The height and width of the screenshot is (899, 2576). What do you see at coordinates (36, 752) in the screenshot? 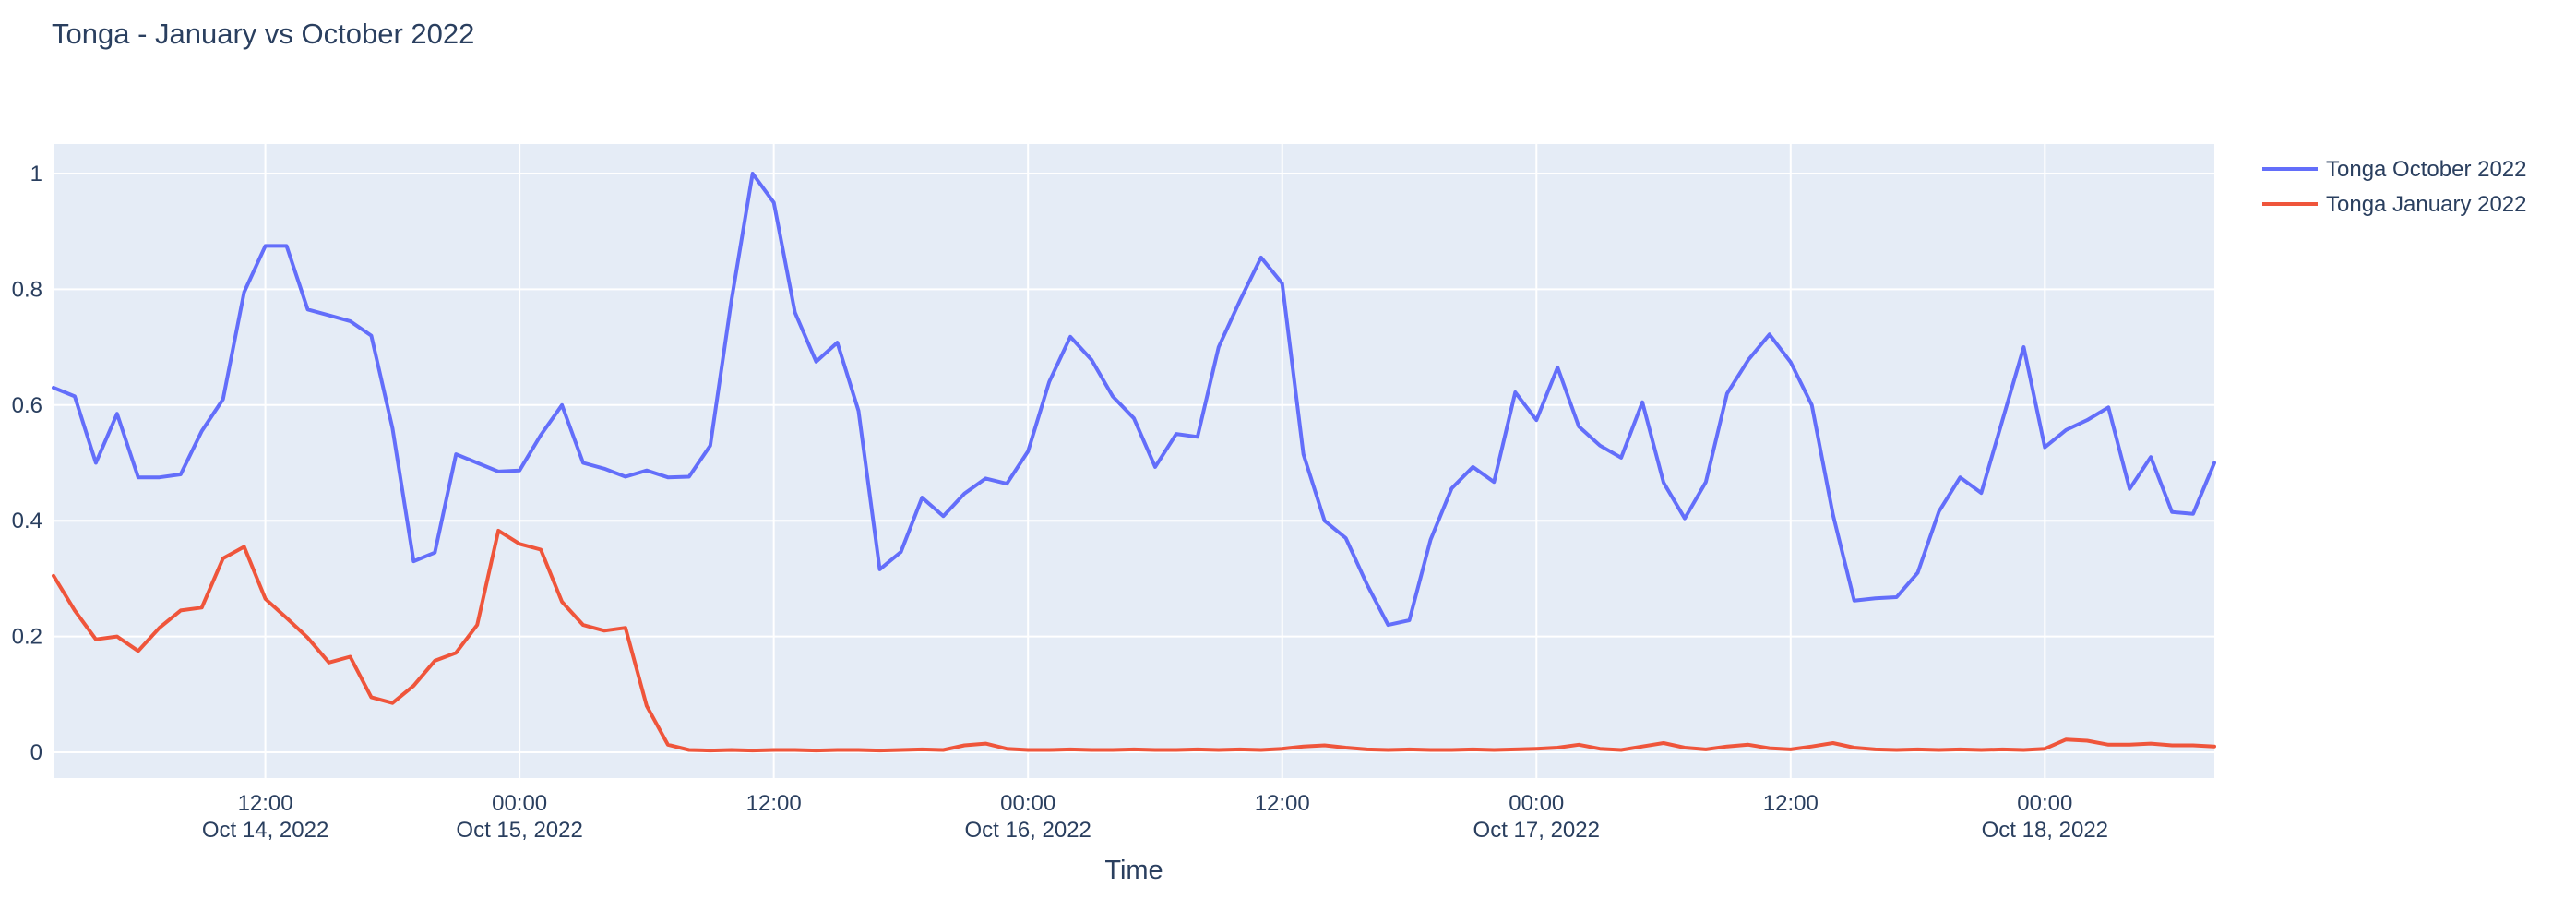
I see `y-tick-label: 0` at bounding box center [36, 752].